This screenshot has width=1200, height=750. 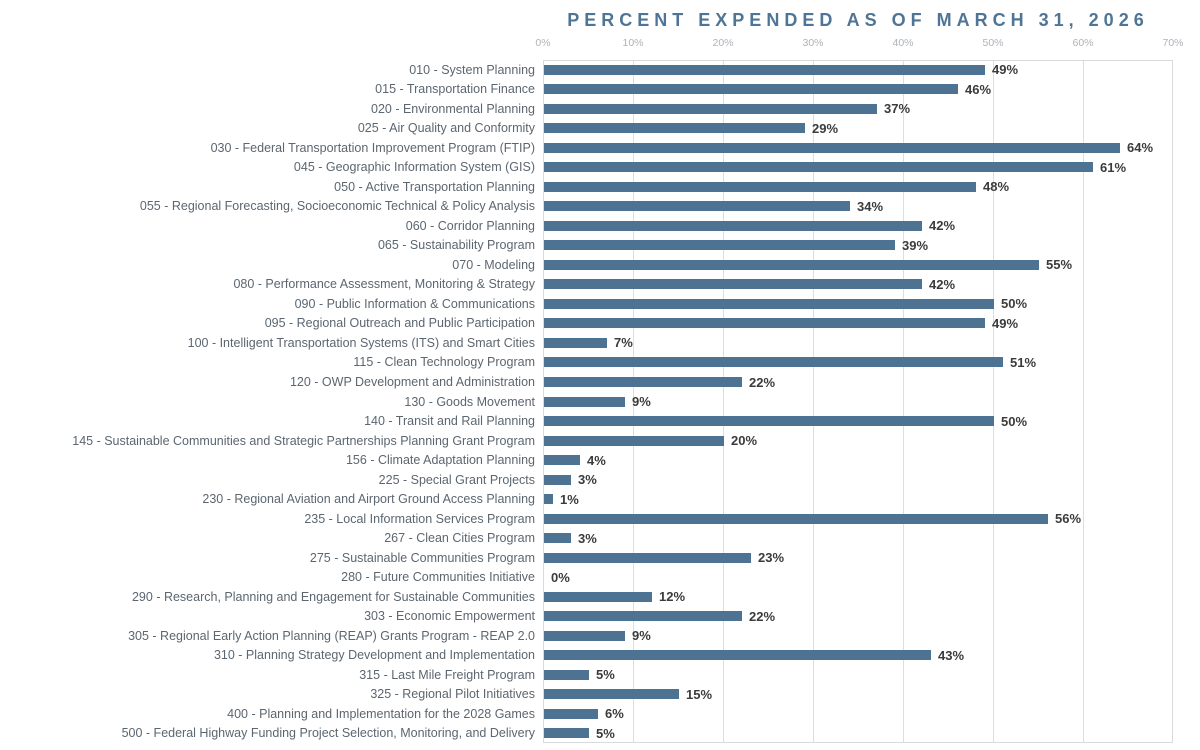 I want to click on x-tick-label: 10%, so click(x=633, y=43).